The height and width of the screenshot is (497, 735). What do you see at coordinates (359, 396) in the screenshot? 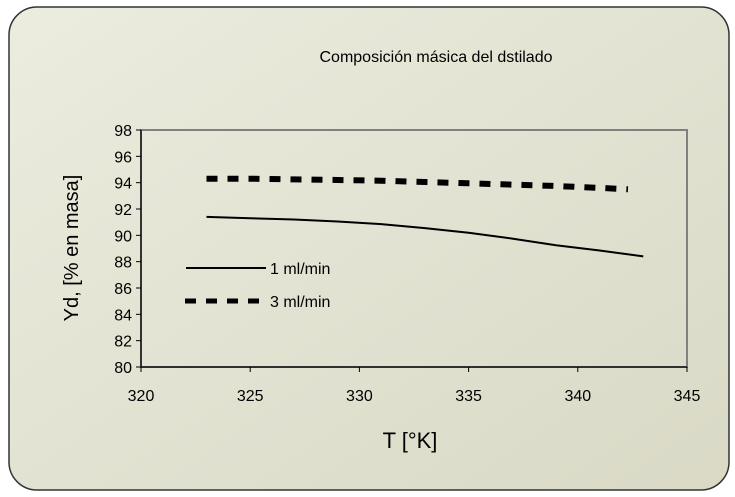
I see `x-tick-label: 330` at bounding box center [359, 396].